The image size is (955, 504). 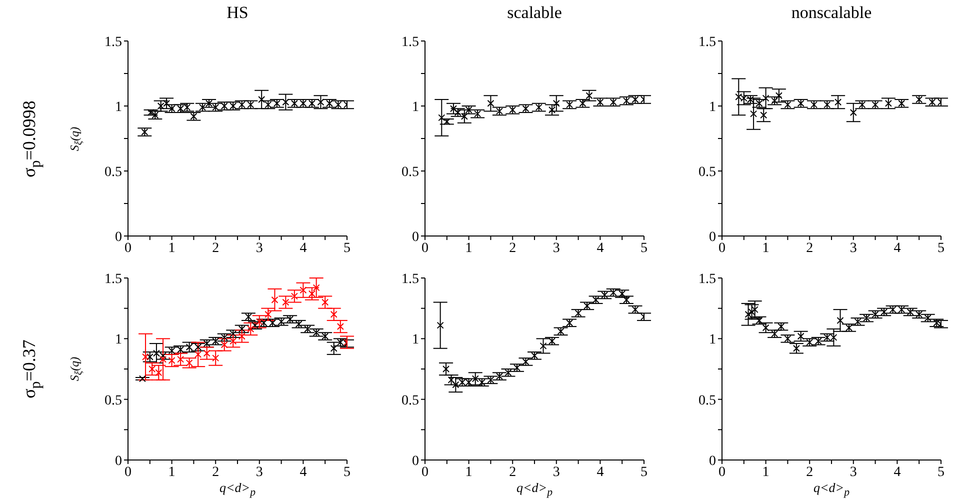 I want to click on chart-title: nonscalable, so click(x=831, y=12).